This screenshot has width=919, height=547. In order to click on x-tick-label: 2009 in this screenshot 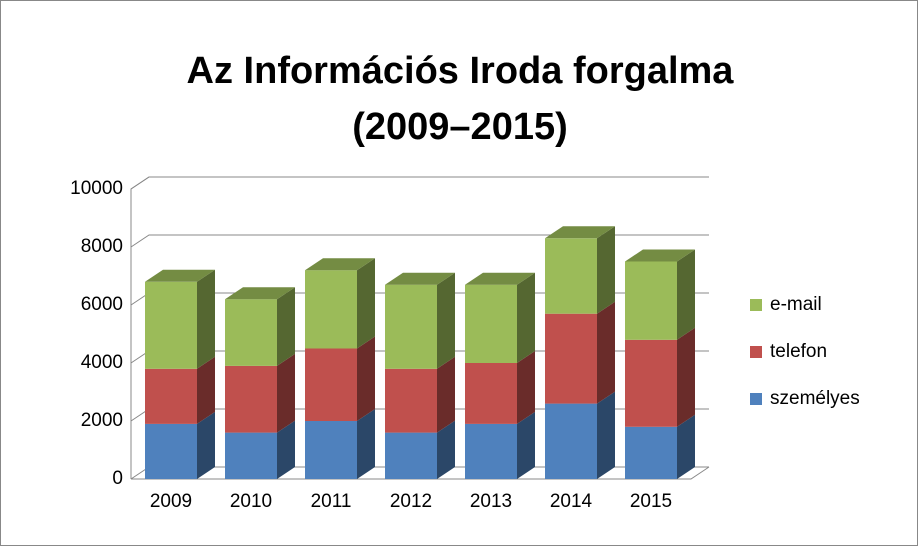, I will do `click(171, 501)`.